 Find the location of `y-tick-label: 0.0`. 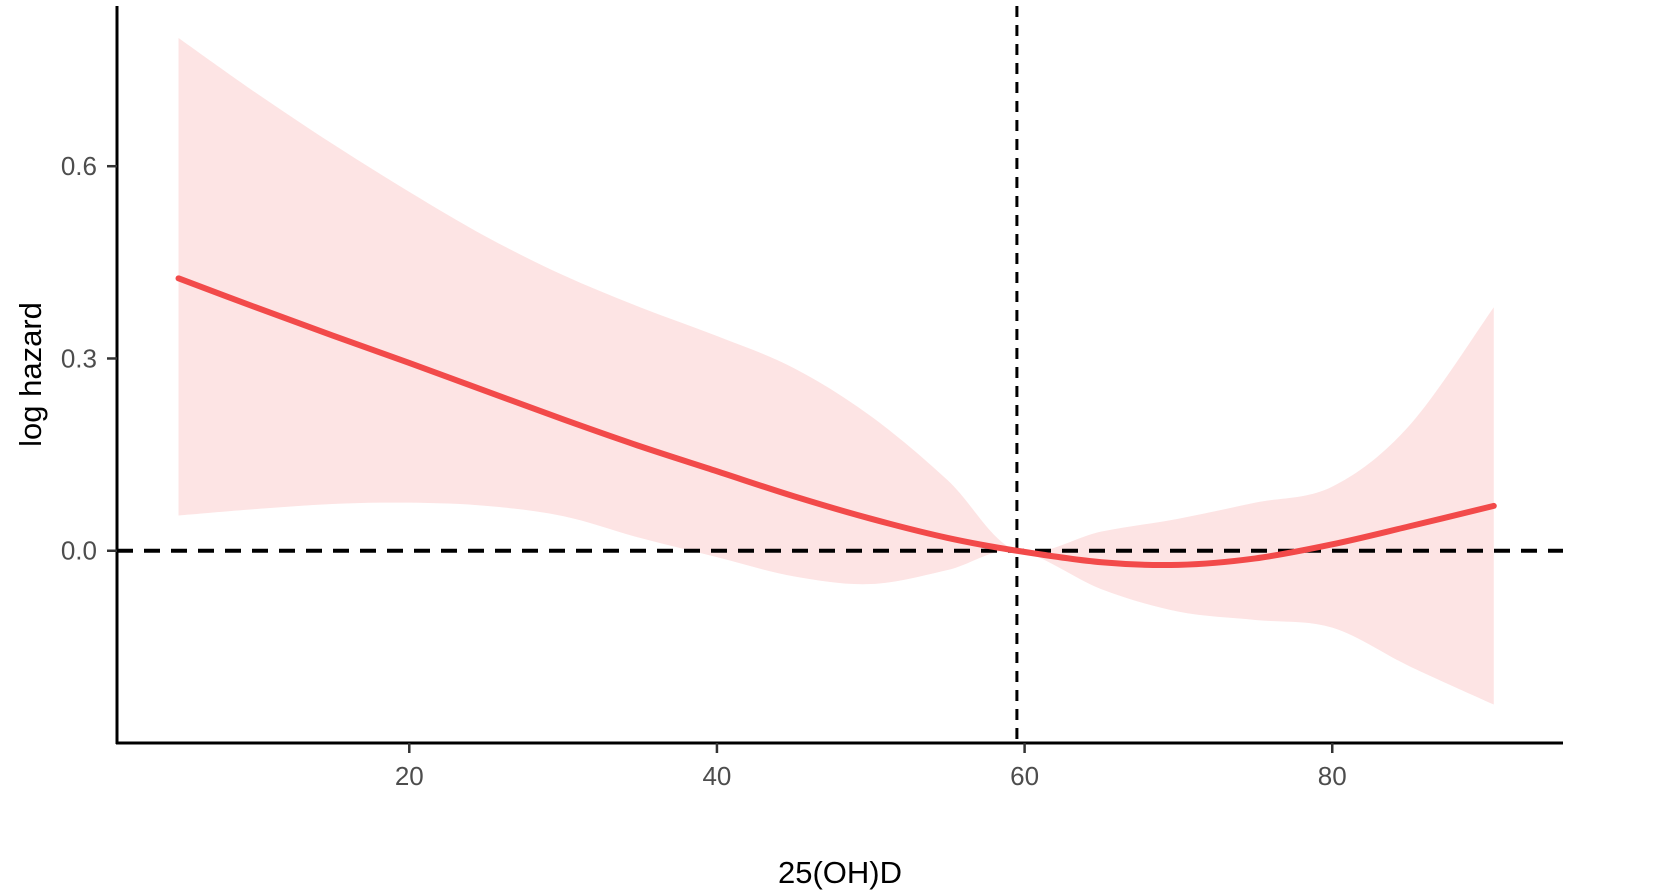

y-tick-label: 0.0 is located at coordinates (79, 551).